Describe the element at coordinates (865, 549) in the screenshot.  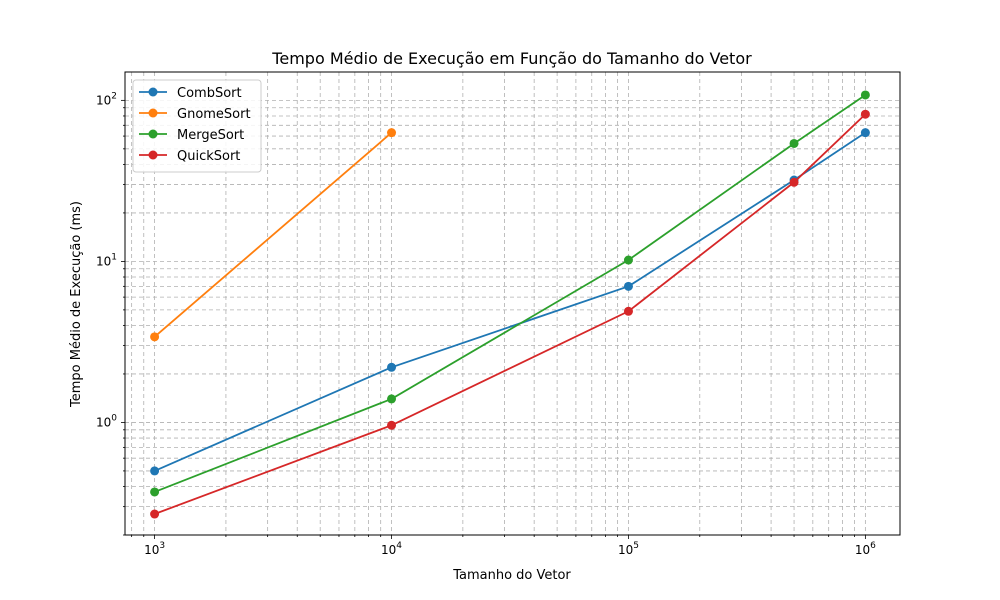
I see `x-tick-label: 10⁶` at that location.